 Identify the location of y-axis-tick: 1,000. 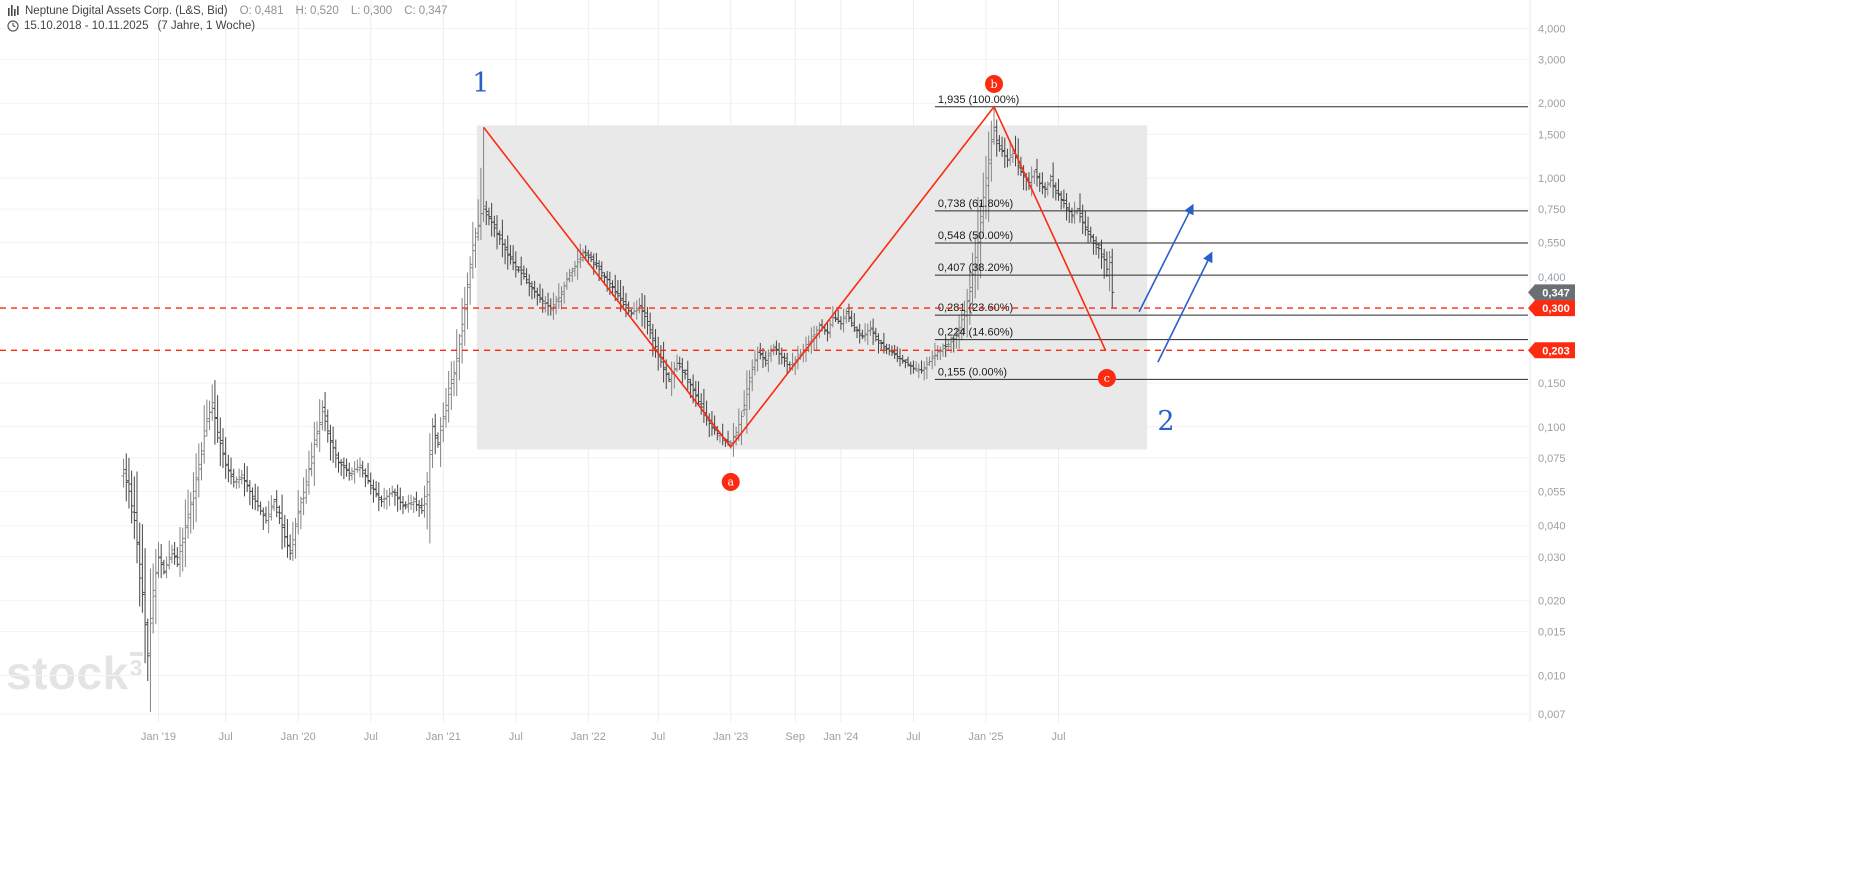
(1552, 179).